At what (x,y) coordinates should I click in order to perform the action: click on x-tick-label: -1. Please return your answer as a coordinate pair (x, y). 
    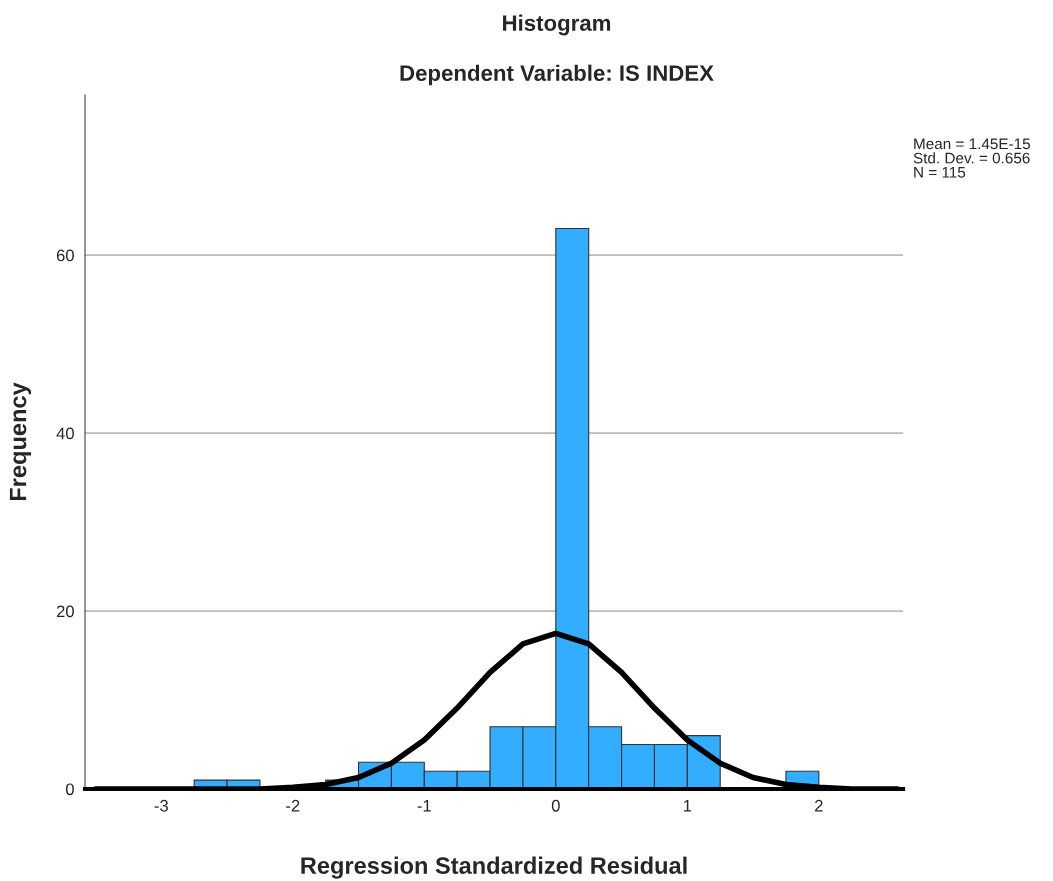
    Looking at the image, I should click on (424, 806).